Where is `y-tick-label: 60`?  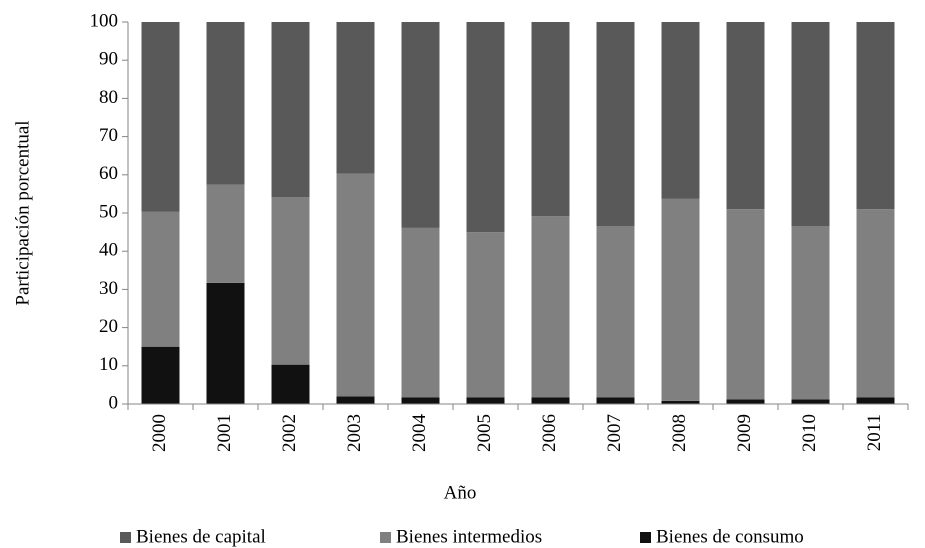
y-tick-label: 60 is located at coordinates (108, 173).